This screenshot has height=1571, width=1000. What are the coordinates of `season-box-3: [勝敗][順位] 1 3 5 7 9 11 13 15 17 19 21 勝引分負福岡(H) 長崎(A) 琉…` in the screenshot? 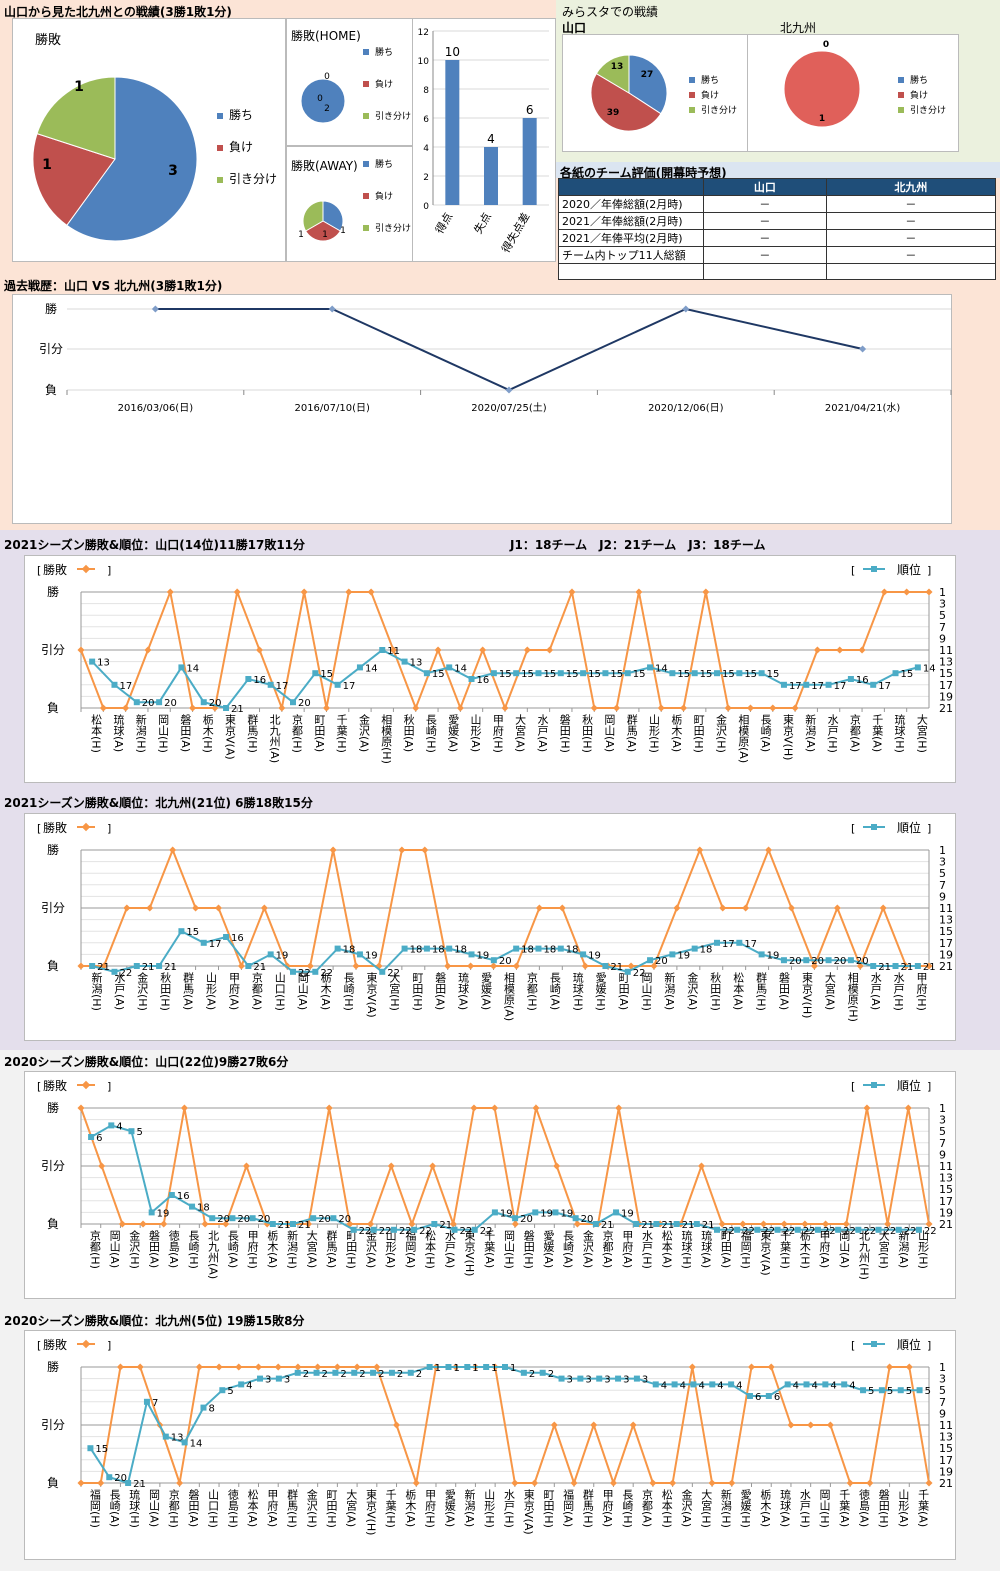 It's located at (490, 1445).